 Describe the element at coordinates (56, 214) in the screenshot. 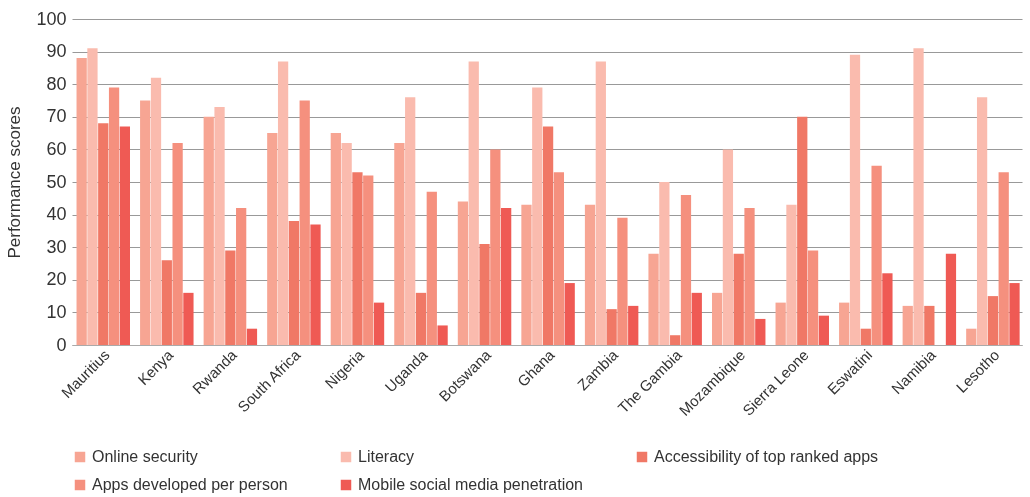

I see `y-tick-label: 40` at that location.